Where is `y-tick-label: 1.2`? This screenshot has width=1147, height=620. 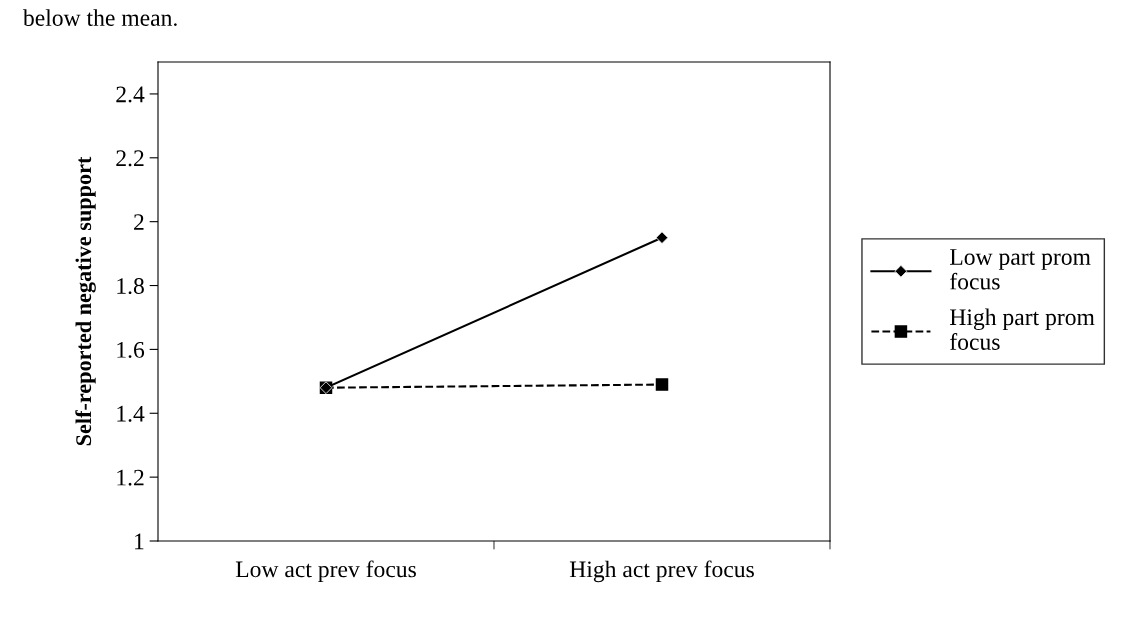
y-tick-label: 1.2 is located at coordinates (130, 477).